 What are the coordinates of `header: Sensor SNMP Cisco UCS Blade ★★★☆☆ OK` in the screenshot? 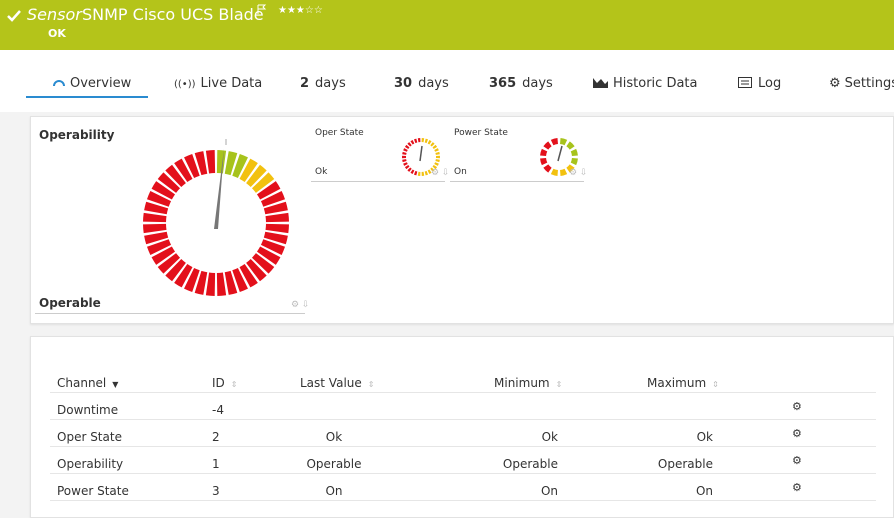 It's located at (447, 25).